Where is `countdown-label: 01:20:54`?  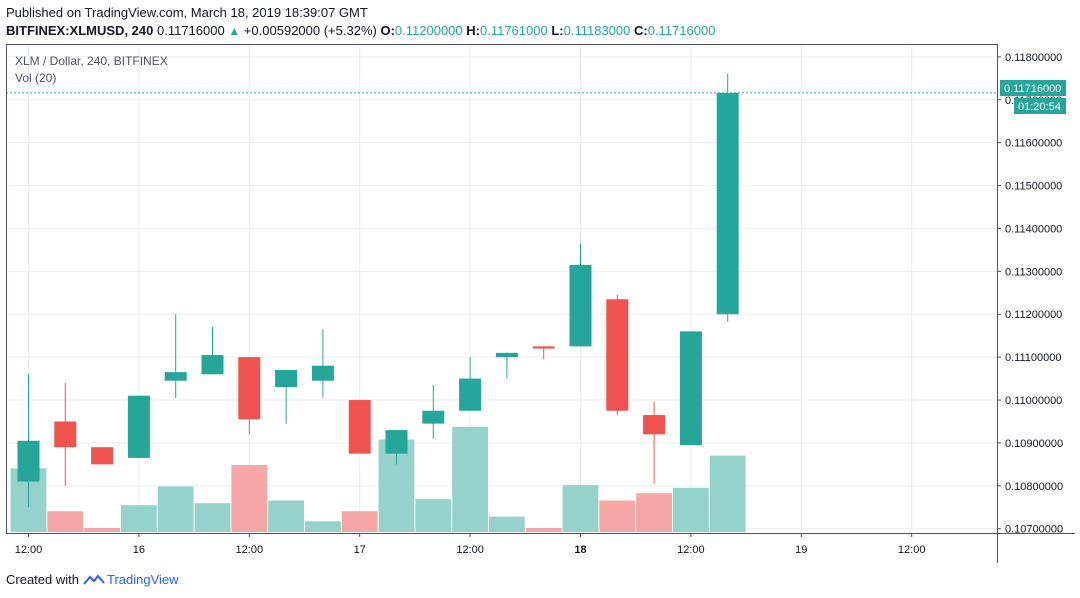 countdown-label: 01:20:54 is located at coordinates (1039, 107).